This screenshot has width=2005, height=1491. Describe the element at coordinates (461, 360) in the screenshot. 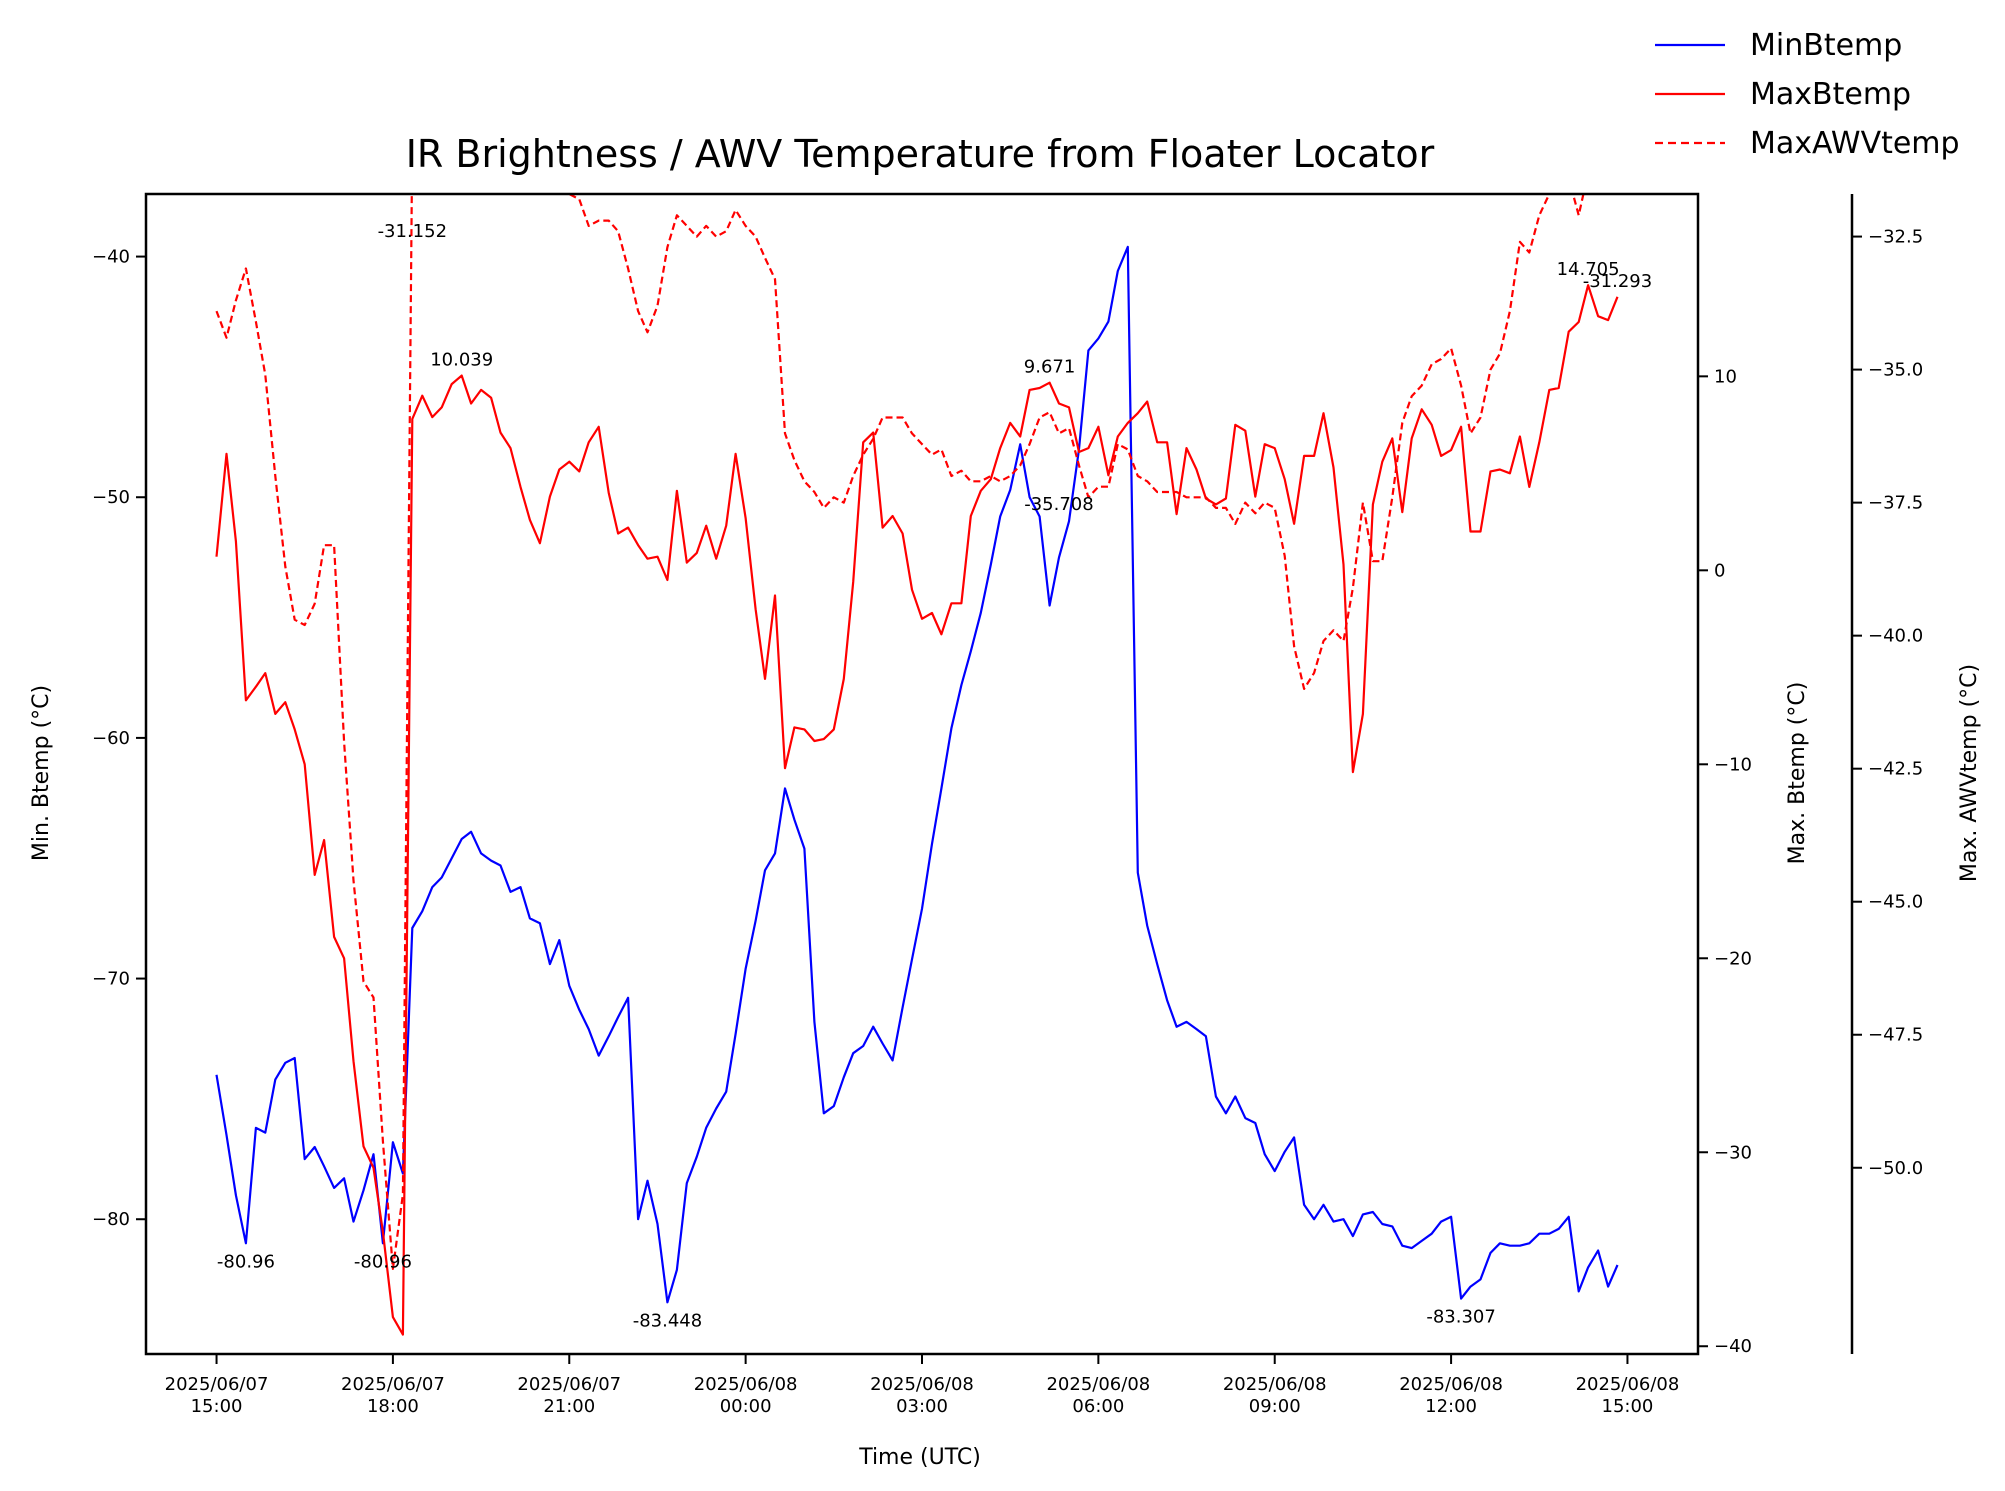

I see `data-annotation: 10.039` at that location.